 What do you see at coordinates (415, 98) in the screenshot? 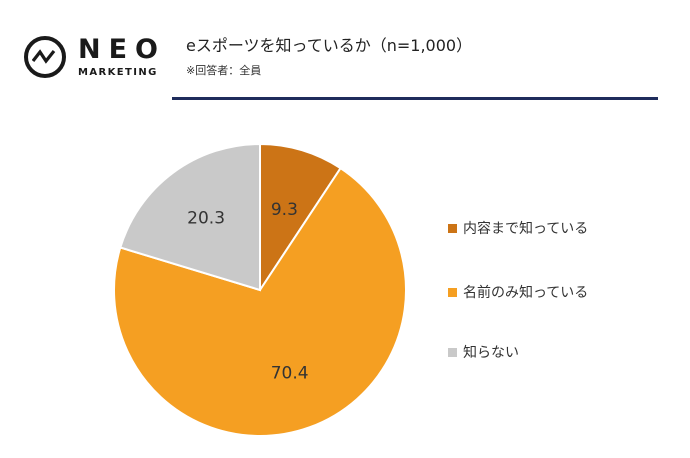
I see `header-divider` at bounding box center [415, 98].